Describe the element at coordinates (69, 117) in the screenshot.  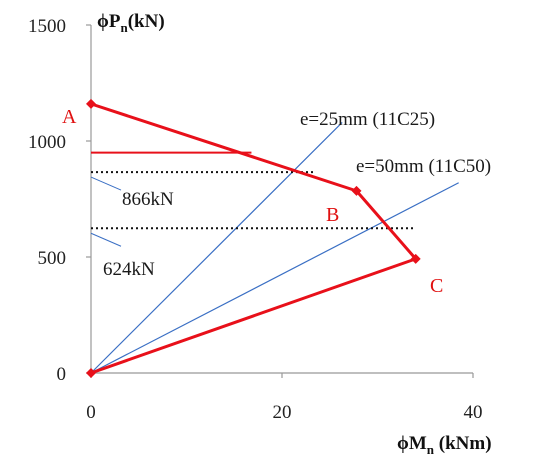
I see `curve-point-label: A` at that location.